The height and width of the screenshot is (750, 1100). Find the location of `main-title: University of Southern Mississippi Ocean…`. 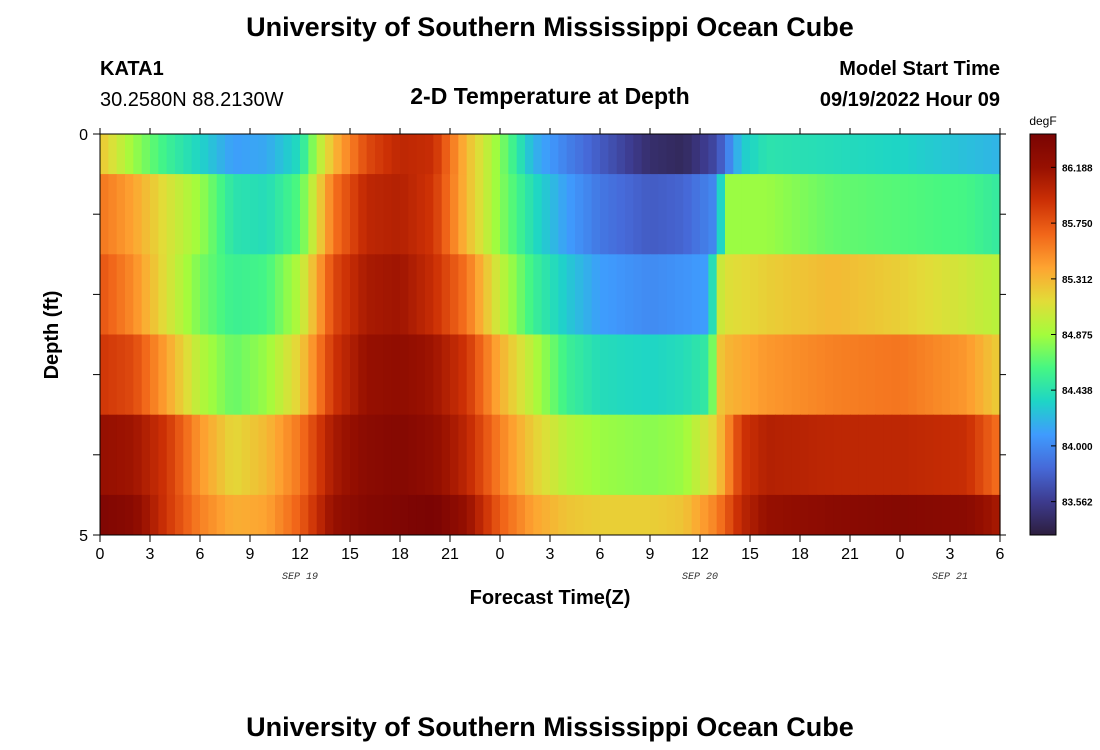

main-title: University of Southern Mississippi Ocean… is located at coordinates (550, 27).